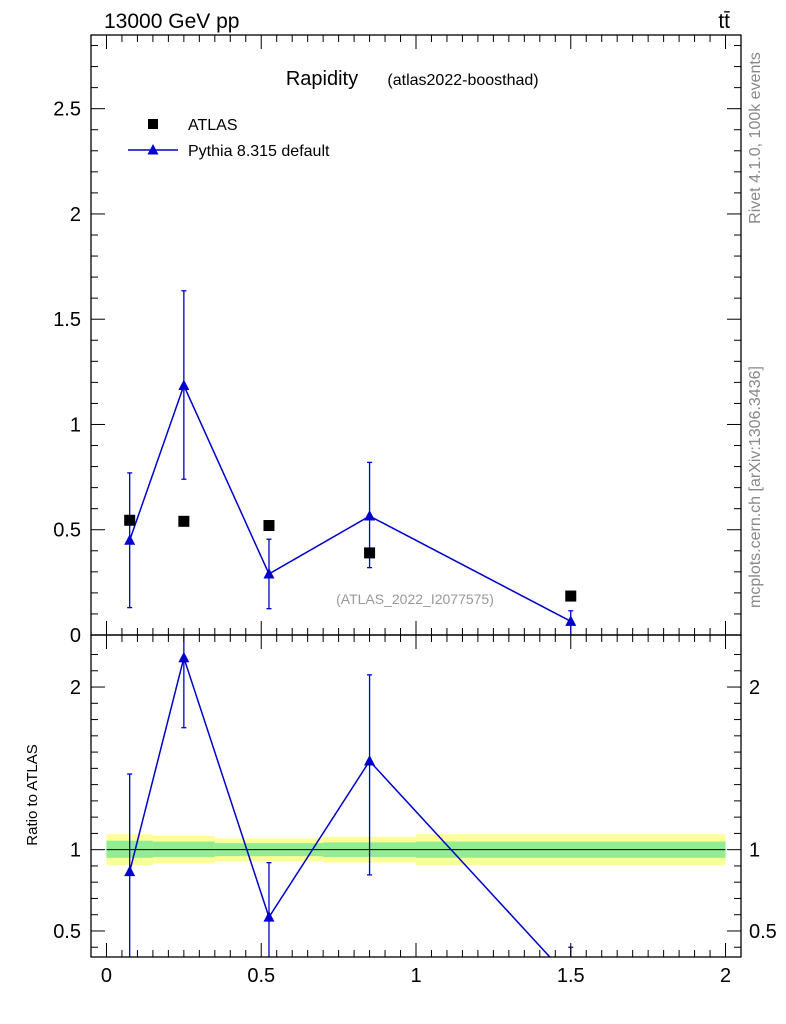 This screenshot has height=1024, width=786. Describe the element at coordinates (259, 151) in the screenshot. I see `legend-pythia-label: Pythia 8.315 default` at that location.